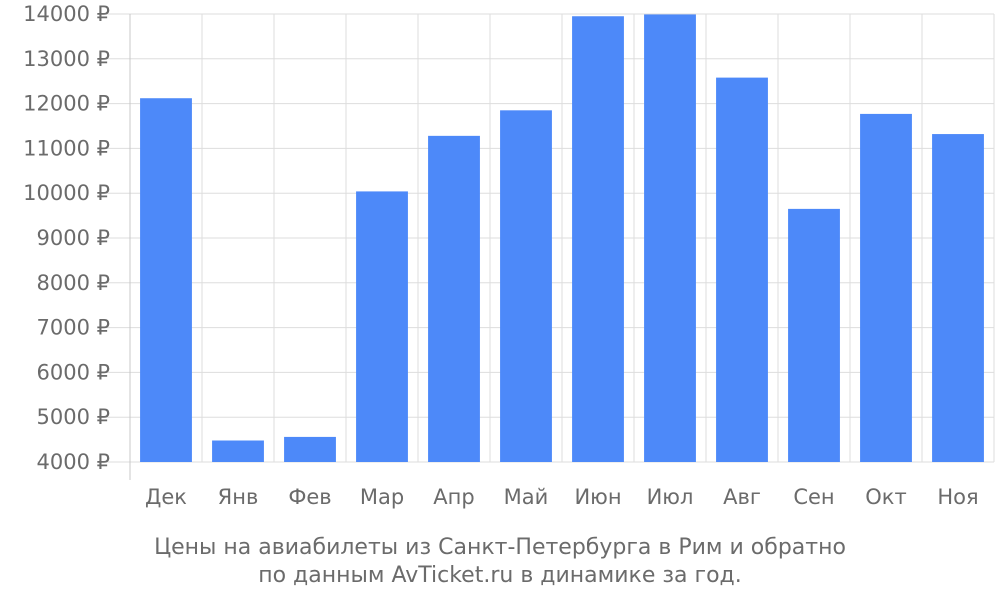  Describe the element at coordinates (562, 497) in the screenshot. I see `x-axis-ticks: Дек Янв Фев Мар Апр Май Июн Июл Авг Сен Окт Ноя` at that location.